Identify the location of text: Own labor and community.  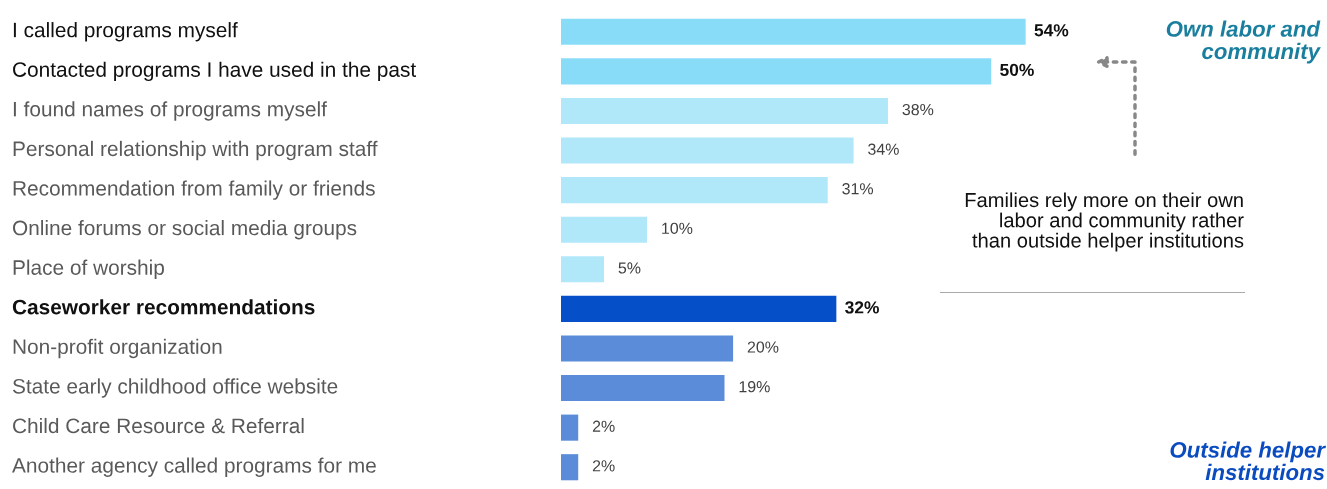
(1243, 42).